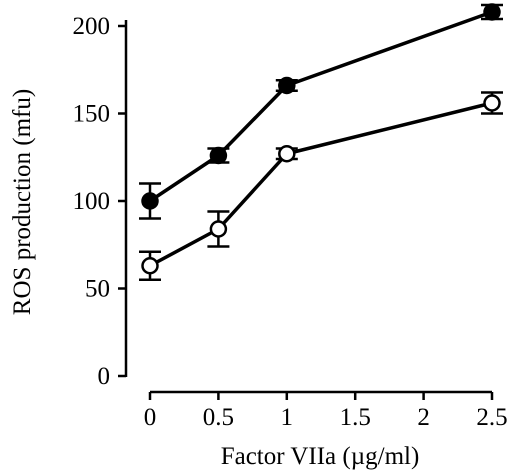 This screenshot has width=520, height=472. What do you see at coordinates (92, 26) in the screenshot?
I see `y-tick-label: 200` at bounding box center [92, 26].